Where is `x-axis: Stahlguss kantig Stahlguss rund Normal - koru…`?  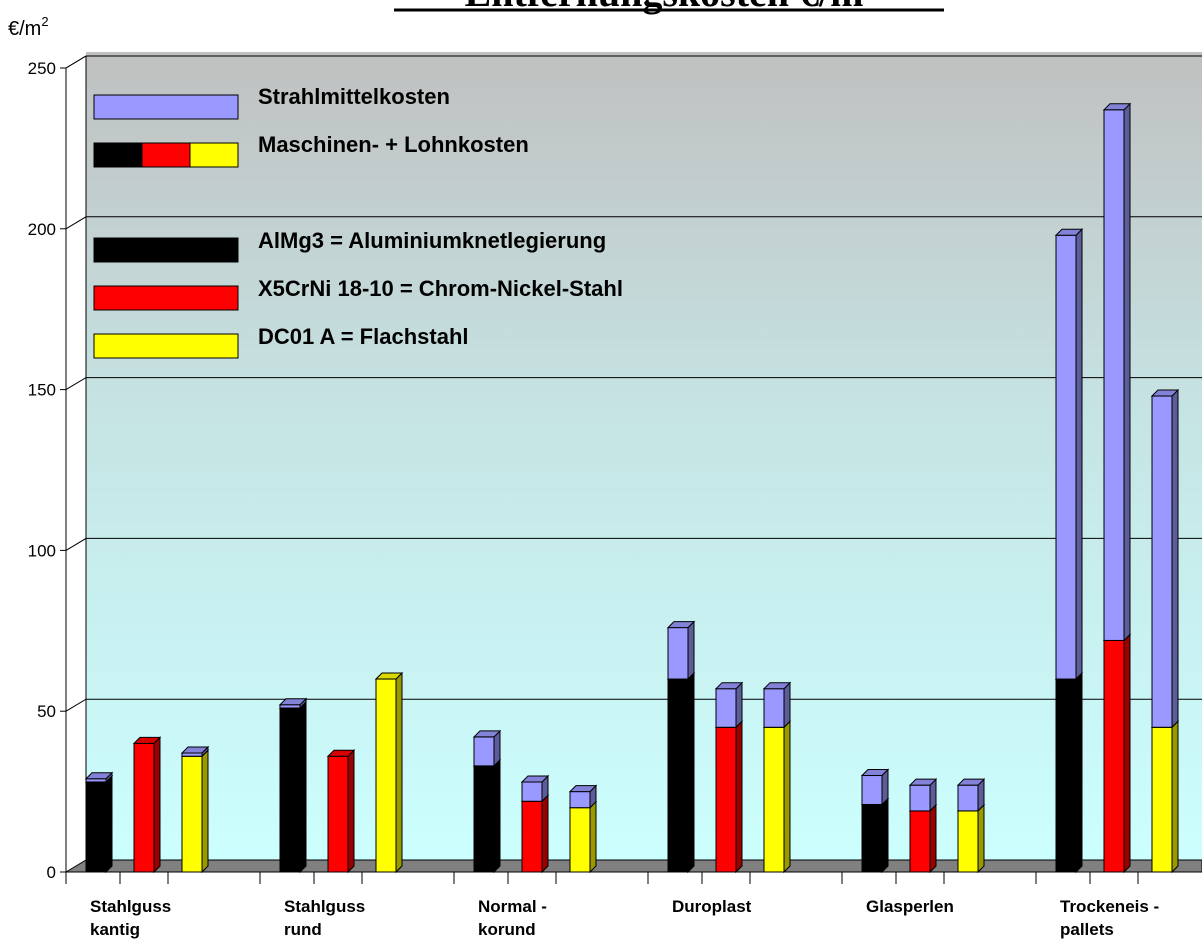 x-axis: Stahlguss kantig Stahlguss rund Normal - koru… is located at coordinates (633, 905).